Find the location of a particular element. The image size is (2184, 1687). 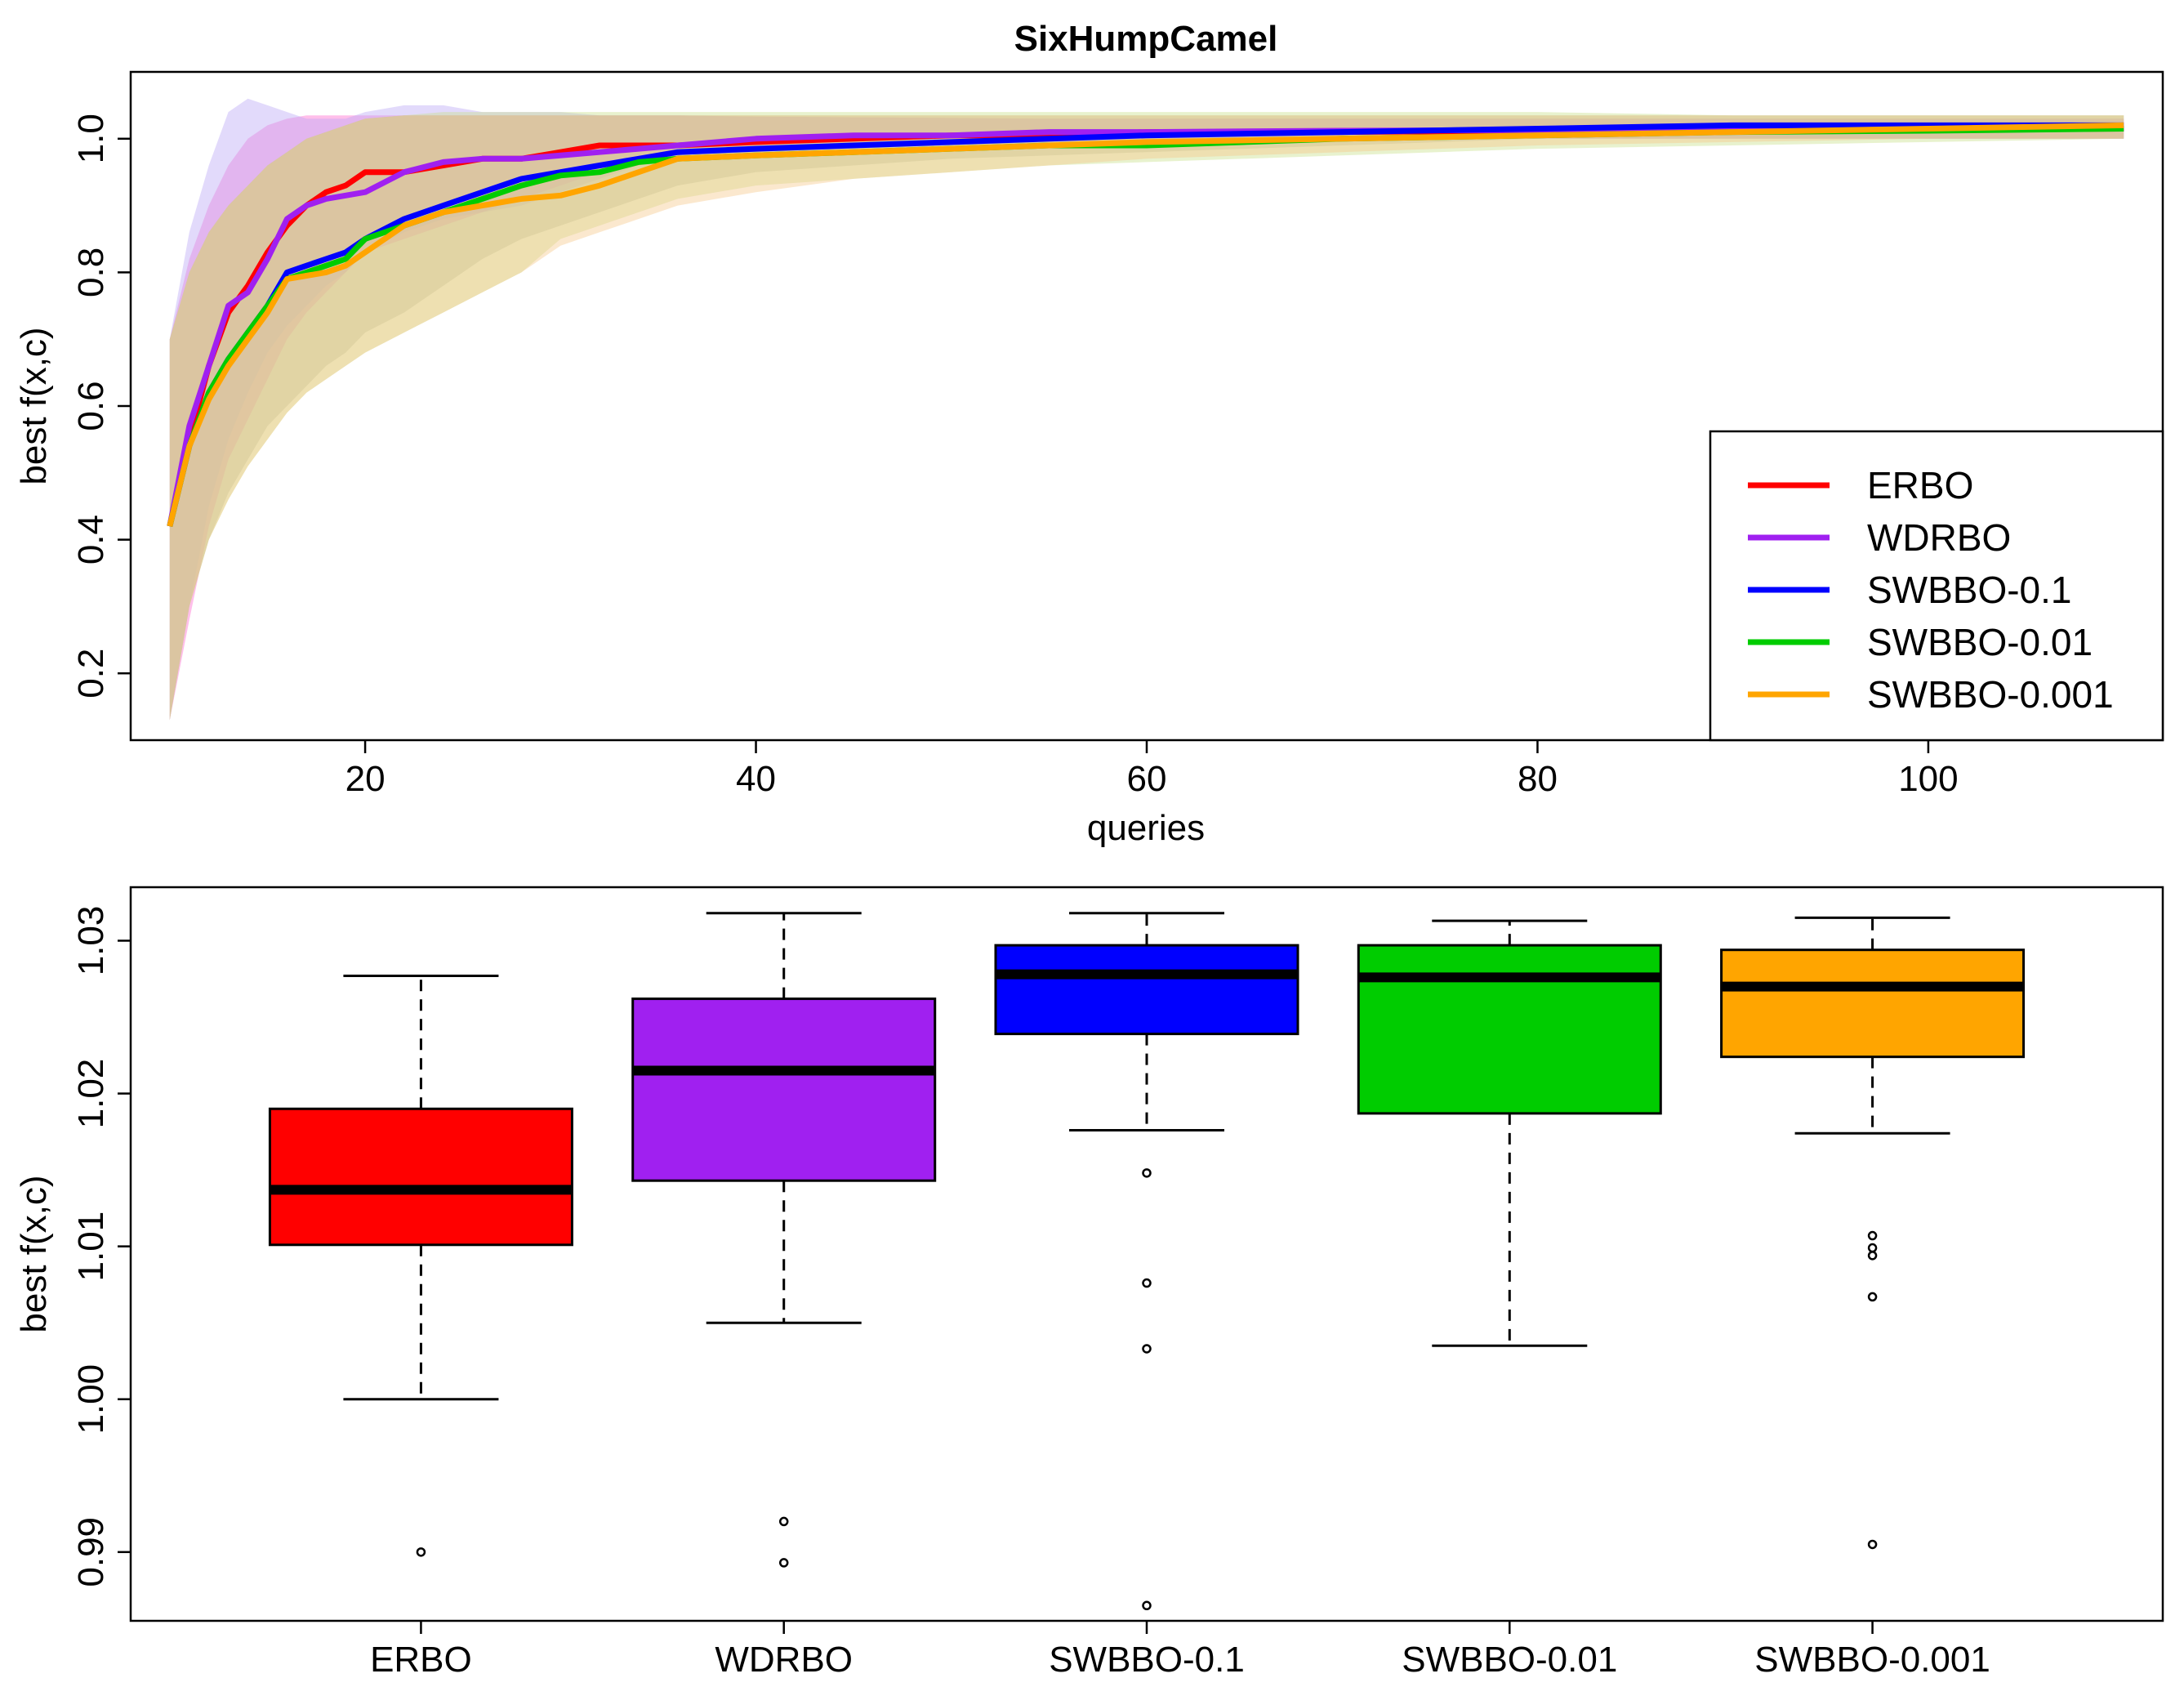

y-tick-label: 0.8 is located at coordinates (91, 273).